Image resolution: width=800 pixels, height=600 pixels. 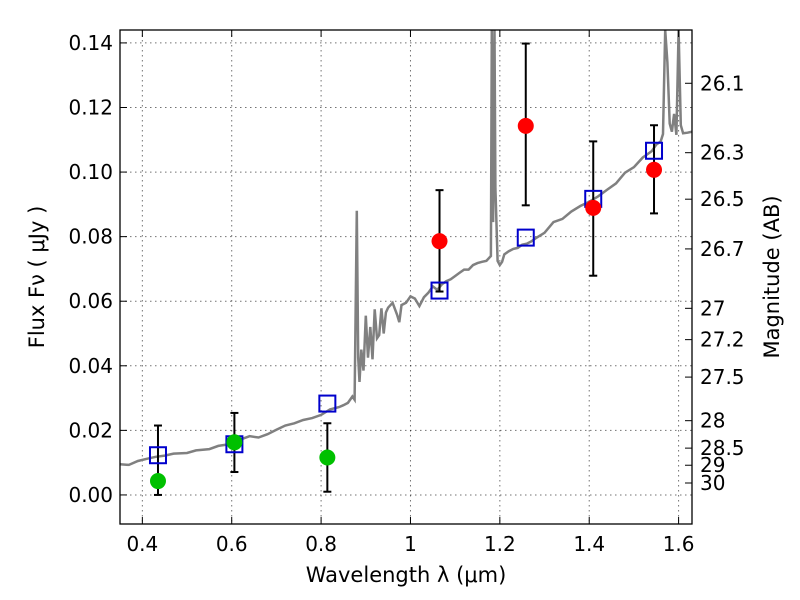 What do you see at coordinates (722, 249) in the screenshot?
I see `y2-tick-label: 26.7` at bounding box center [722, 249].